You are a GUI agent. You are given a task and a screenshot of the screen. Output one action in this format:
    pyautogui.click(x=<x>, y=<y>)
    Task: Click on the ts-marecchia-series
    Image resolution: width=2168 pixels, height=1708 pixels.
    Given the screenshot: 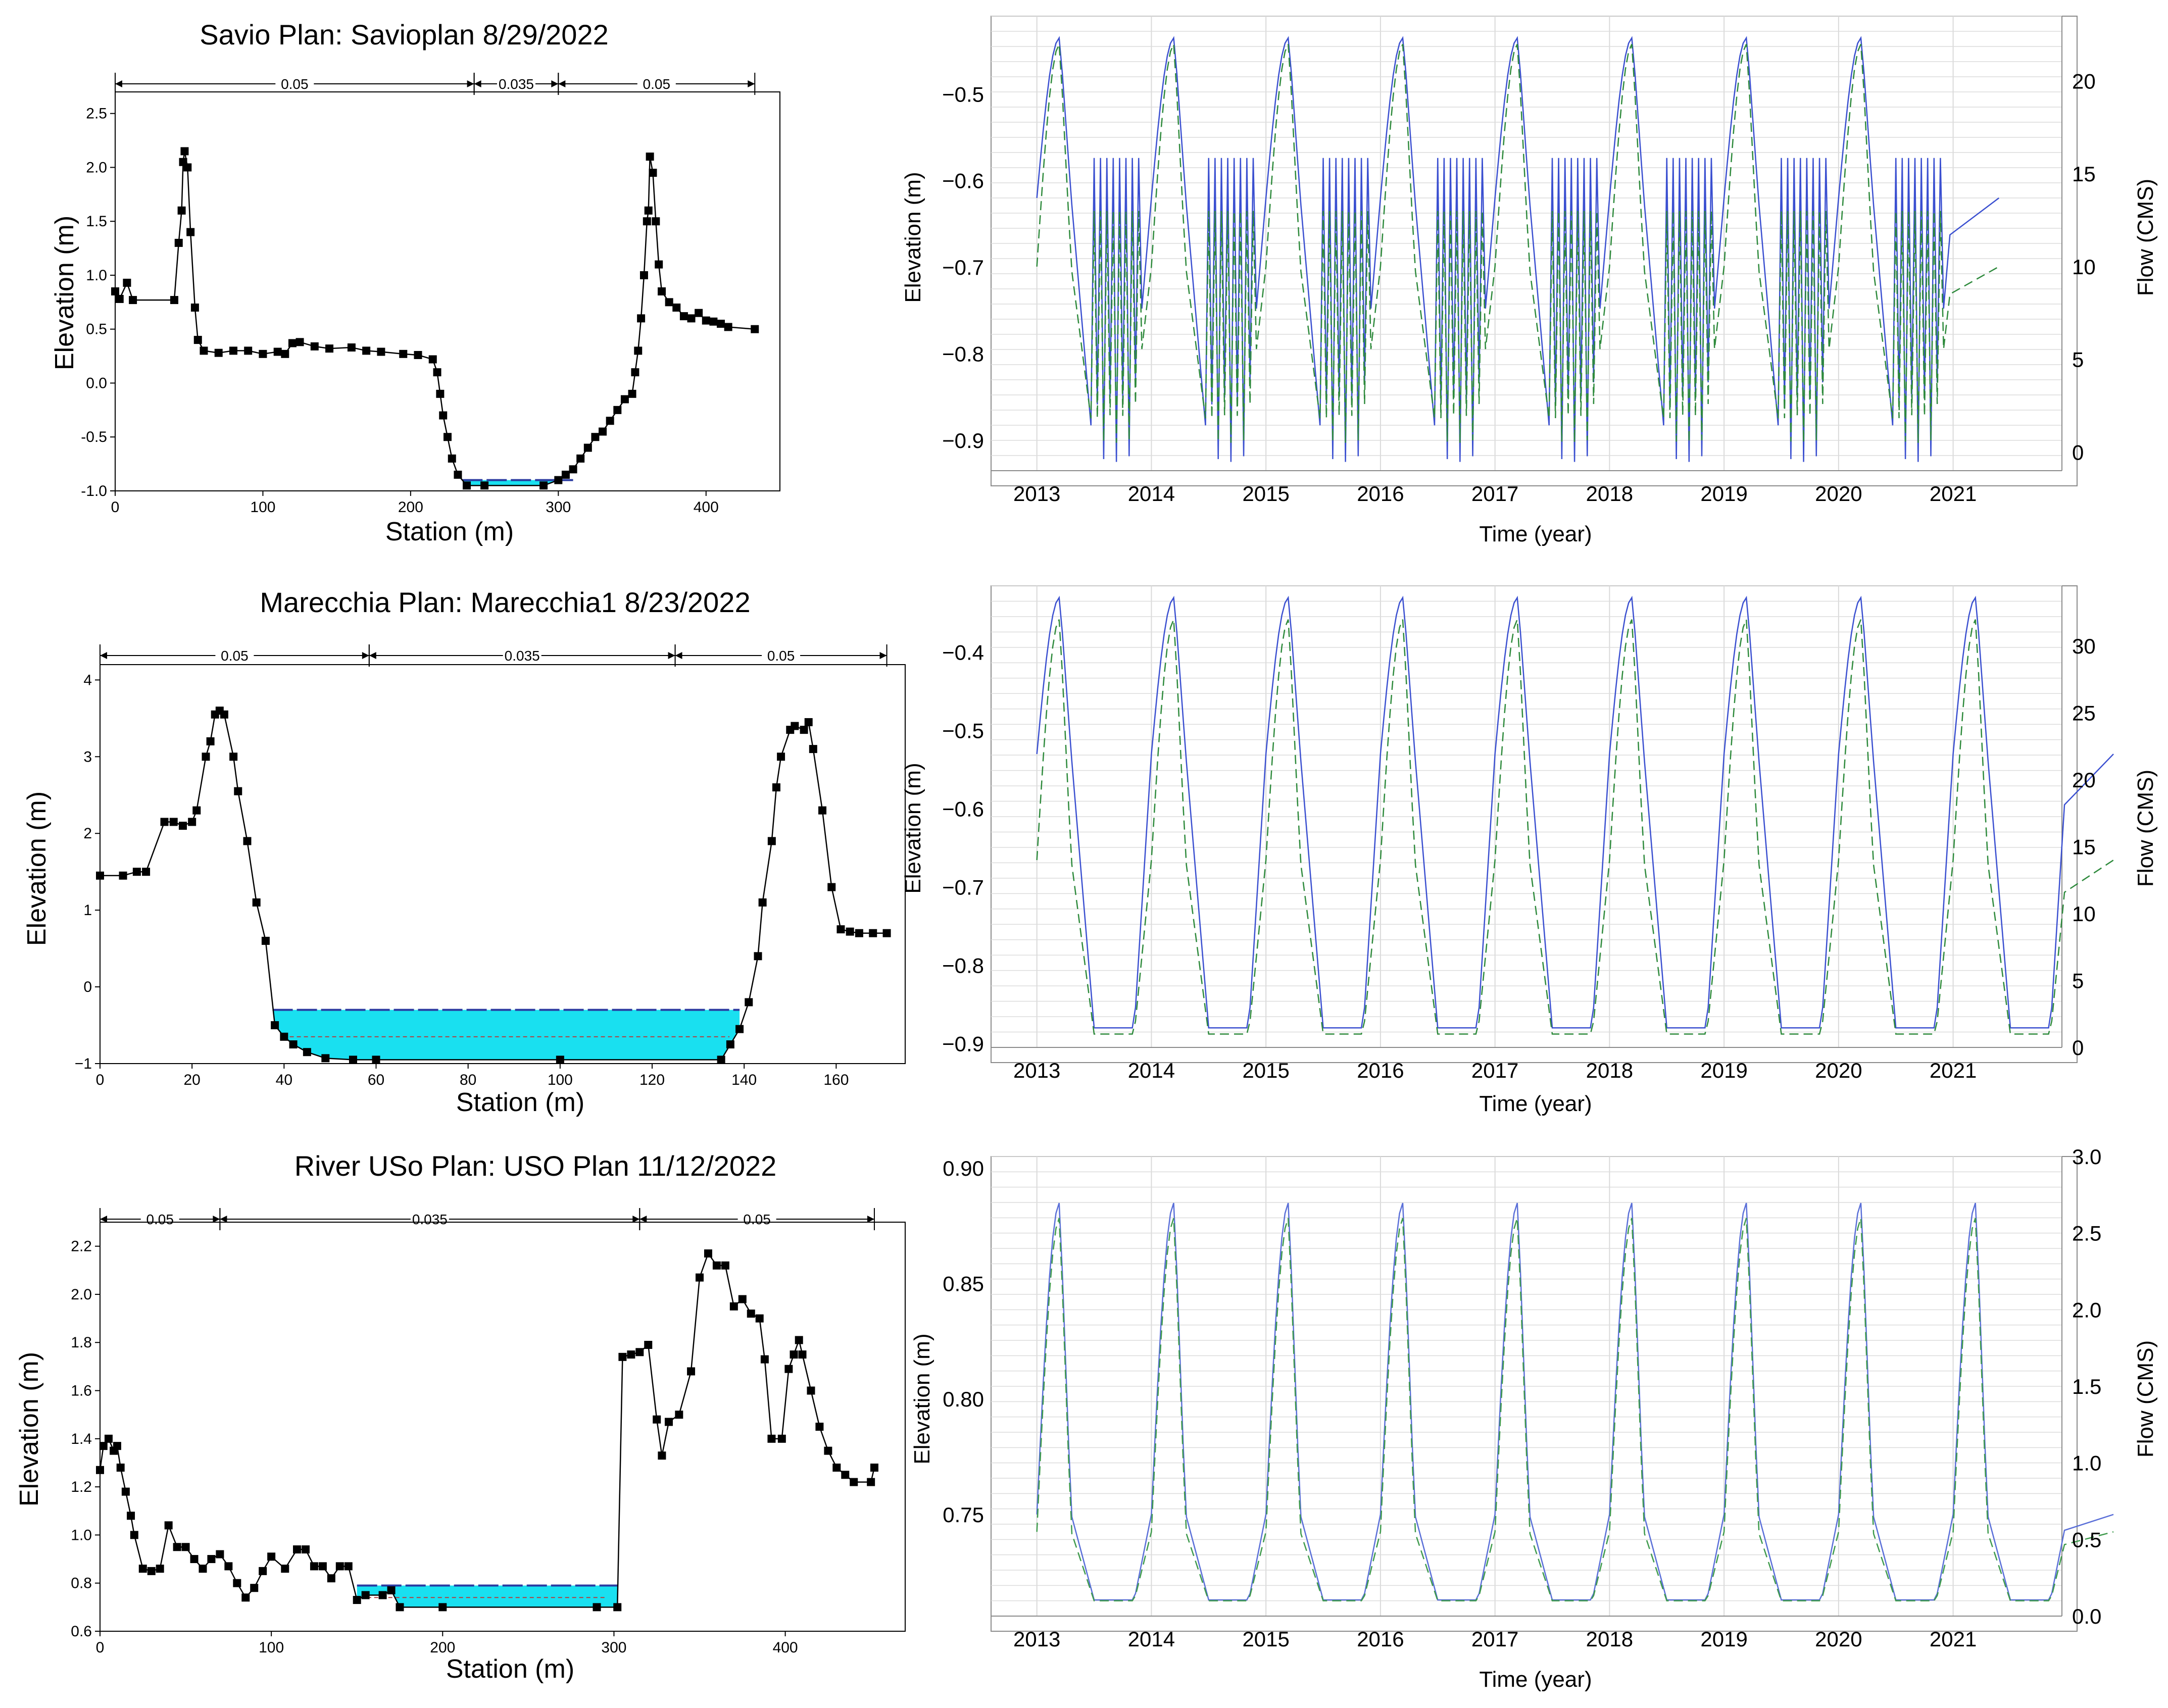 What is the action you would take?
    pyautogui.click(x=1575, y=815)
    